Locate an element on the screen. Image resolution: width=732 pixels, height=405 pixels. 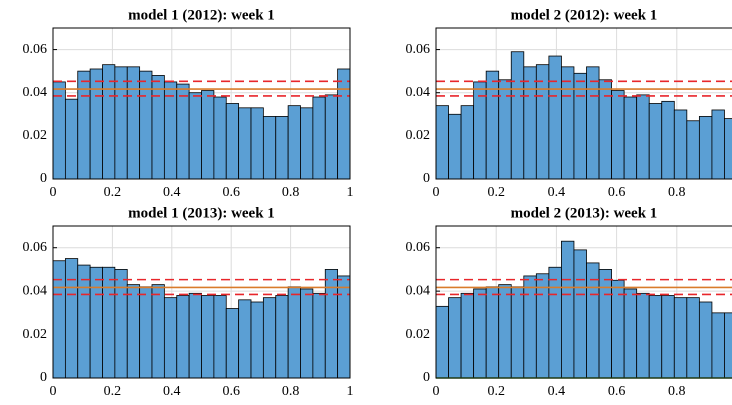
subplot-title: model 2 (2013): week 1 is located at coordinates (584, 213).